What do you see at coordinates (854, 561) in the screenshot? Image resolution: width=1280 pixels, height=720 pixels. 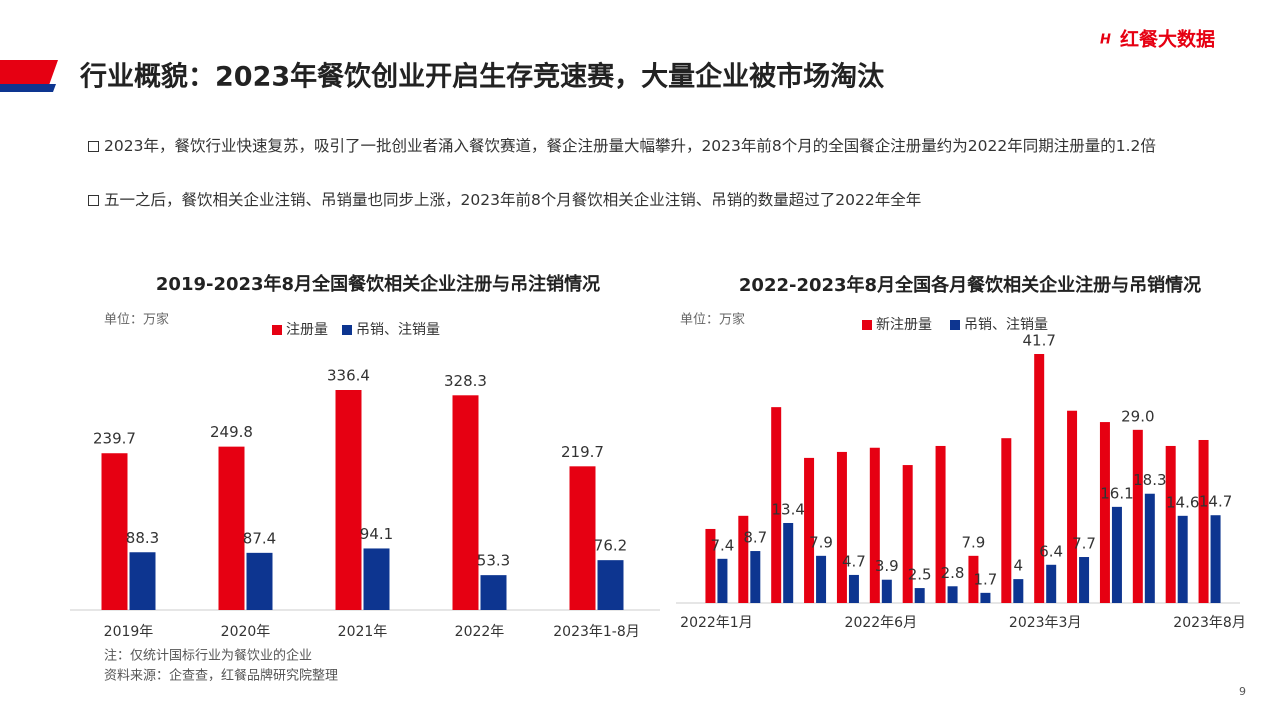 I see `data-label: 4.7` at bounding box center [854, 561].